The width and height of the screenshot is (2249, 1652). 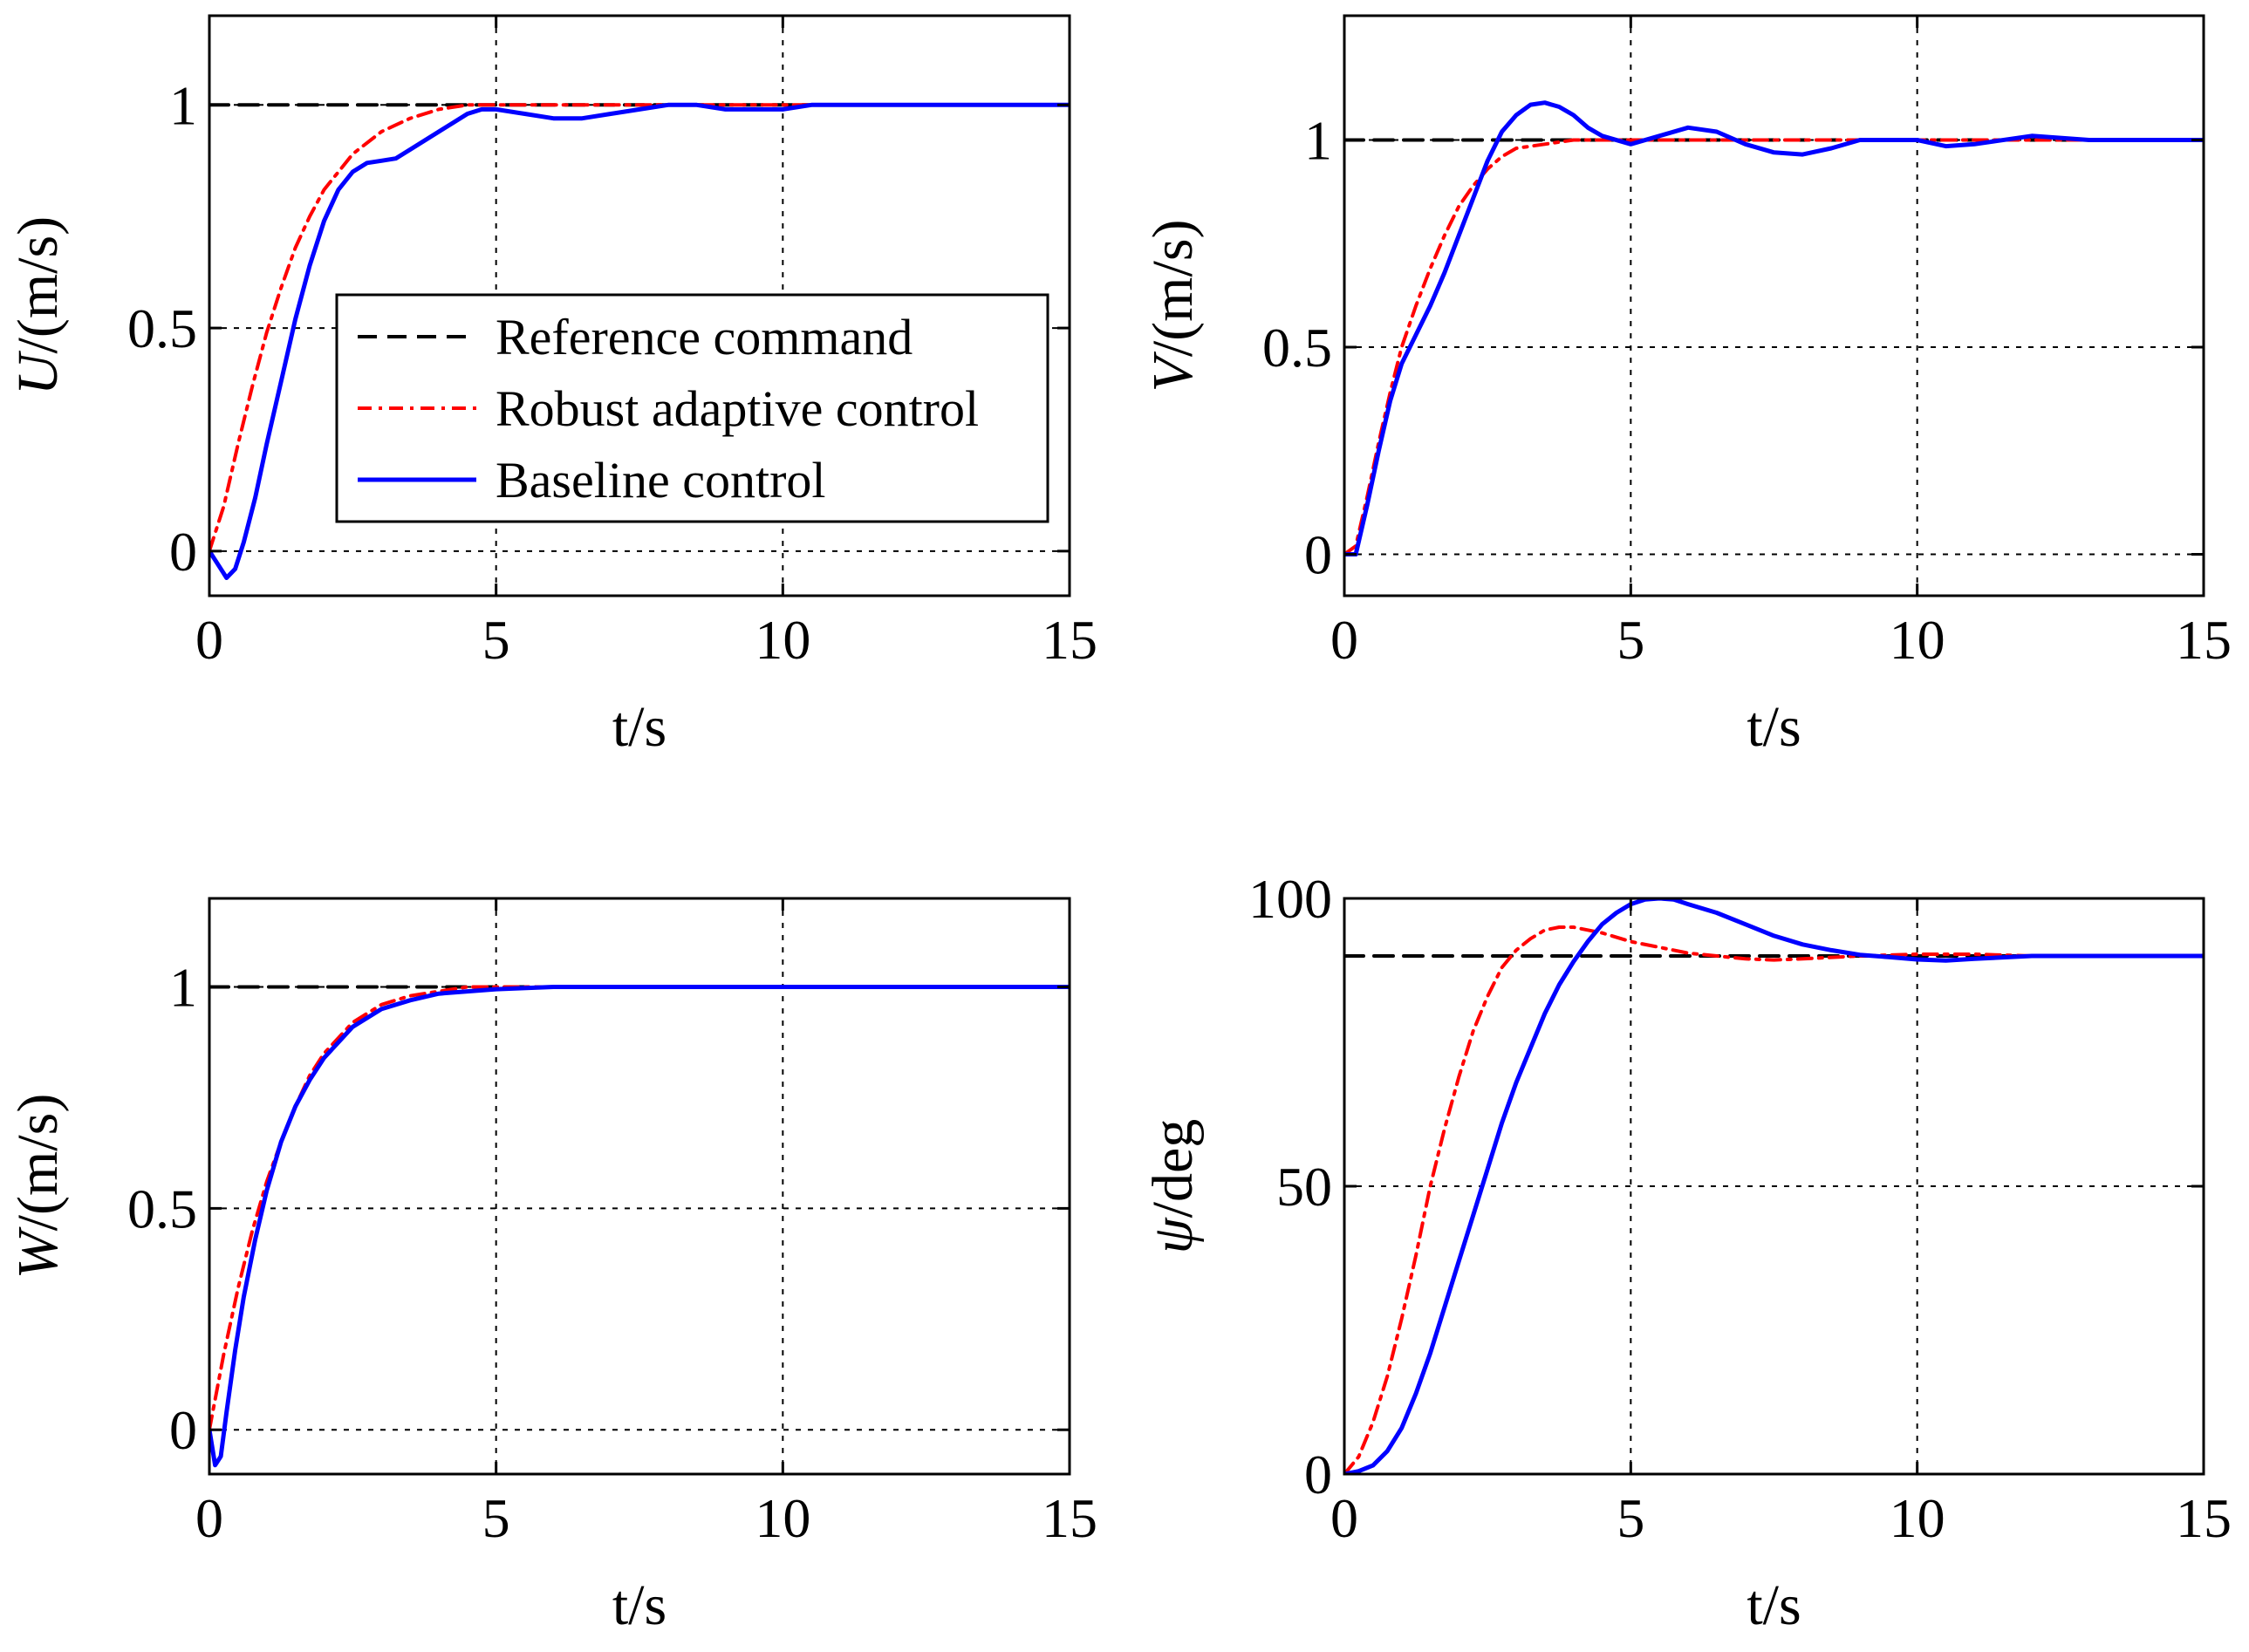 I want to click on y-axis-label: U/(m/s), so click(x=38, y=305).